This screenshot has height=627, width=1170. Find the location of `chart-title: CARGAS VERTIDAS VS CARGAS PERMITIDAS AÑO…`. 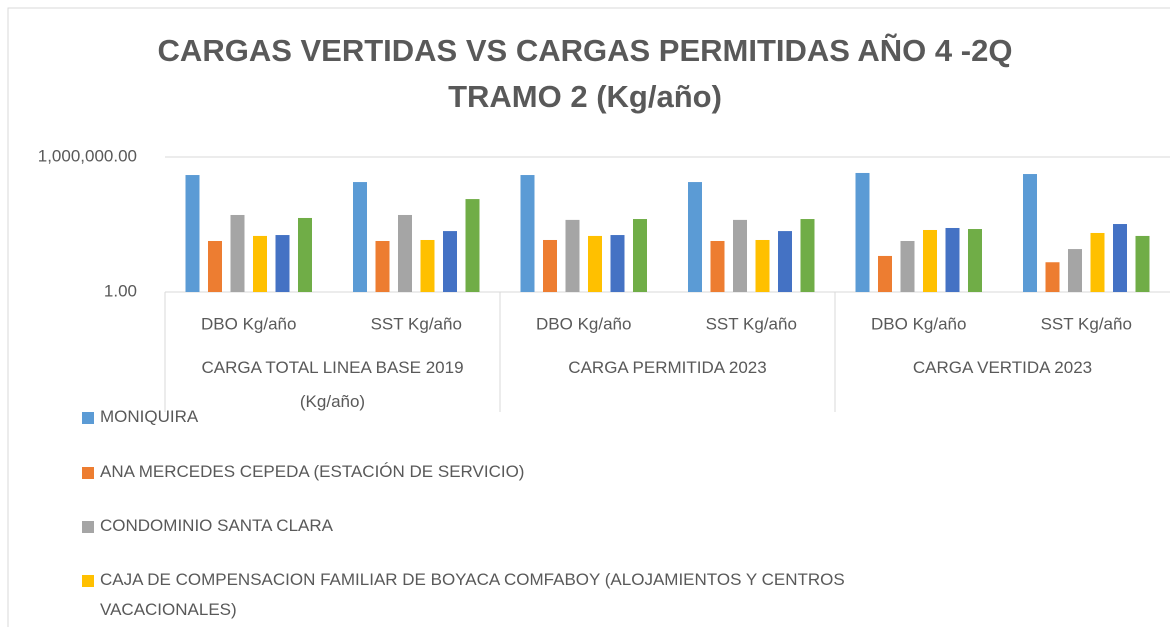

chart-title: CARGAS VERTIDAS VS CARGAS PERMITIDAS AÑO… is located at coordinates (585, 73).